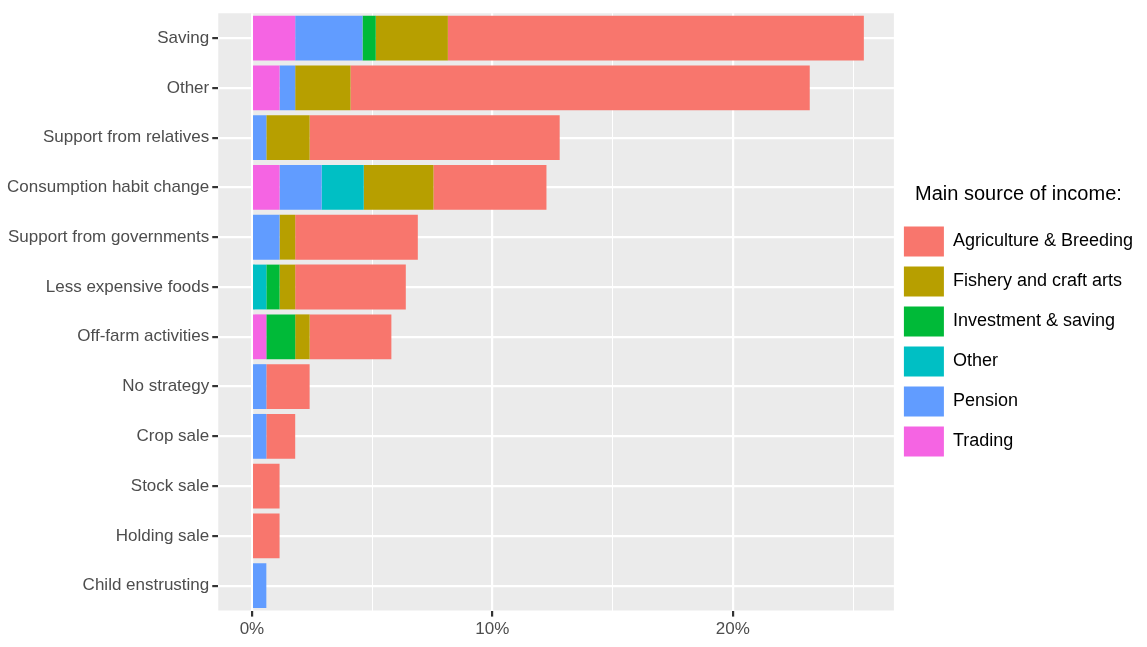  Describe the element at coordinates (143, 336) in the screenshot. I see `y-tick-label: Off-farm activities` at that location.